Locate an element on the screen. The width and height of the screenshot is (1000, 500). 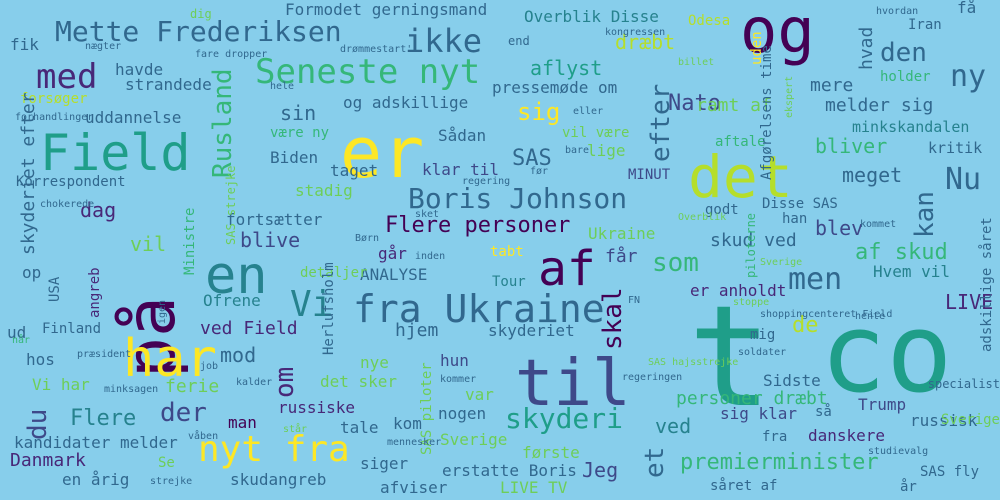
cloud-word: strejke is located at coordinates (171, 481).